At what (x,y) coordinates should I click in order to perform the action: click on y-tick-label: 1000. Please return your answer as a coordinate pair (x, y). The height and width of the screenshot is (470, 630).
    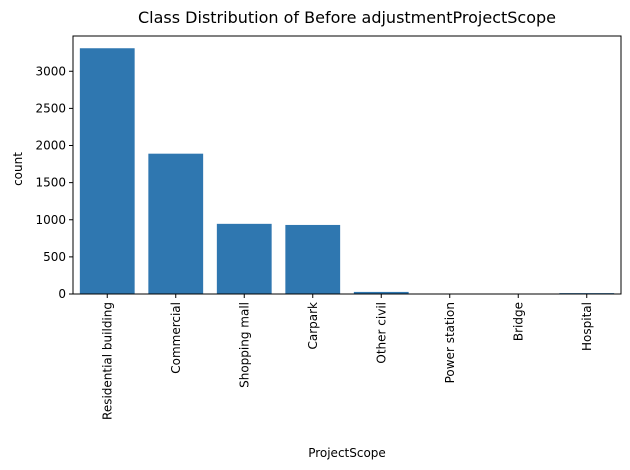
    Looking at the image, I should click on (50, 220).